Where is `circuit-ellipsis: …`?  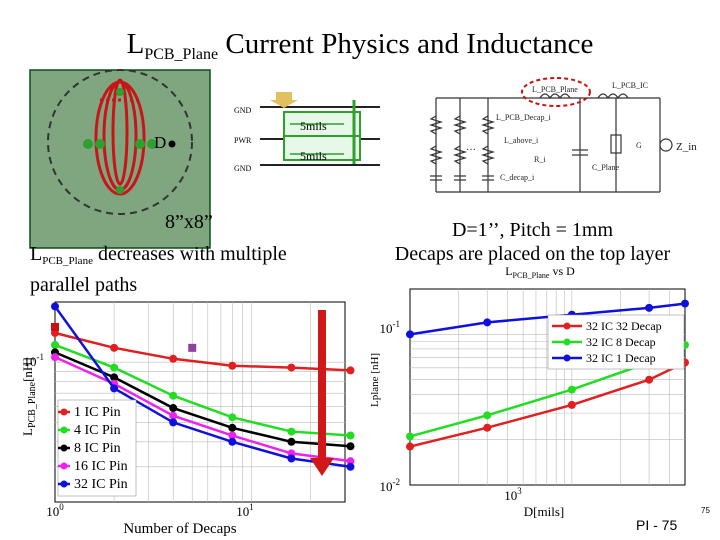
circuit-ellipsis: … is located at coordinates (471, 147).